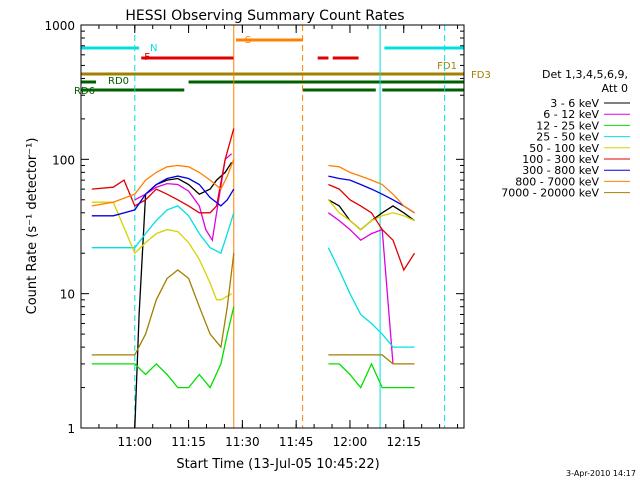 The height and width of the screenshot is (480, 640). I want to click on y-tick-label: 100, so click(63, 160).